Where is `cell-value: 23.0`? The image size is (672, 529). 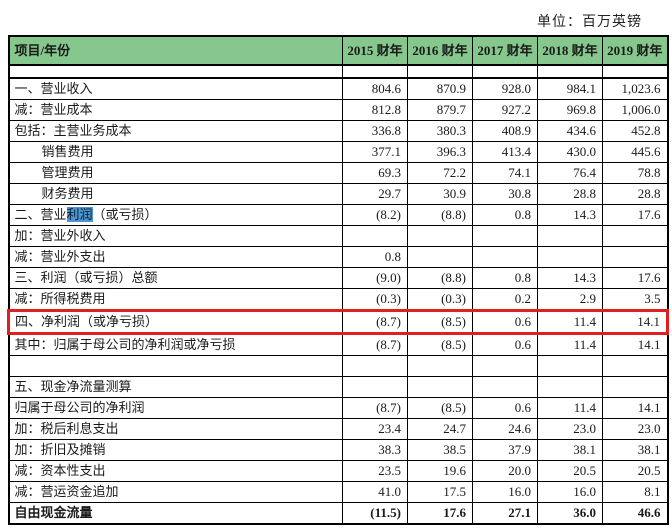 cell-value: 23.0 is located at coordinates (635, 429).